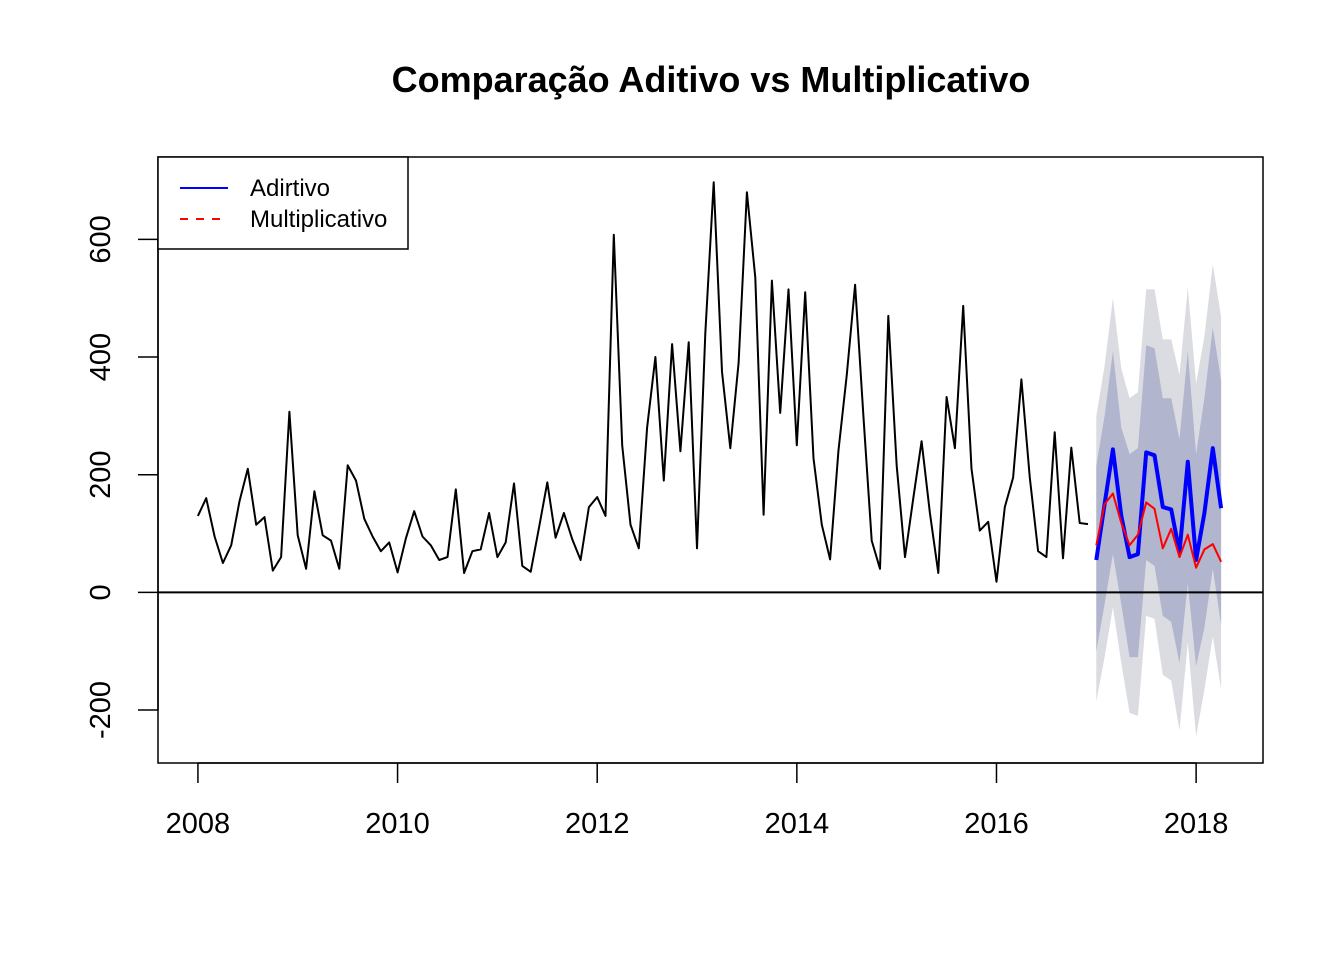 This screenshot has height=960, width=1344. What do you see at coordinates (101, 592) in the screenshot?
I see `y-tick-label: 0` at bounding box center [101, 592].